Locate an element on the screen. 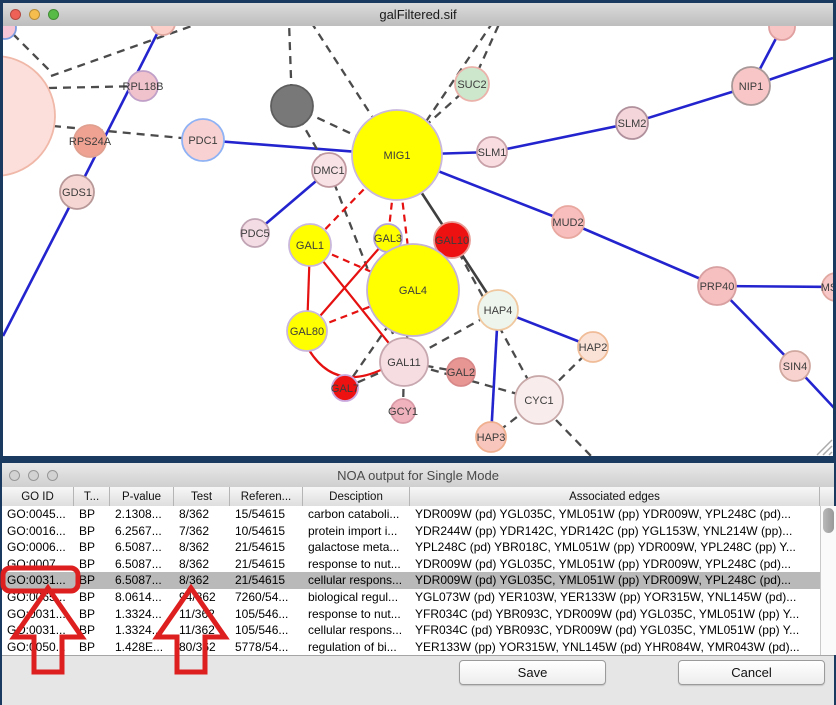  node-HAP4 is located at coordinates (498, 310).